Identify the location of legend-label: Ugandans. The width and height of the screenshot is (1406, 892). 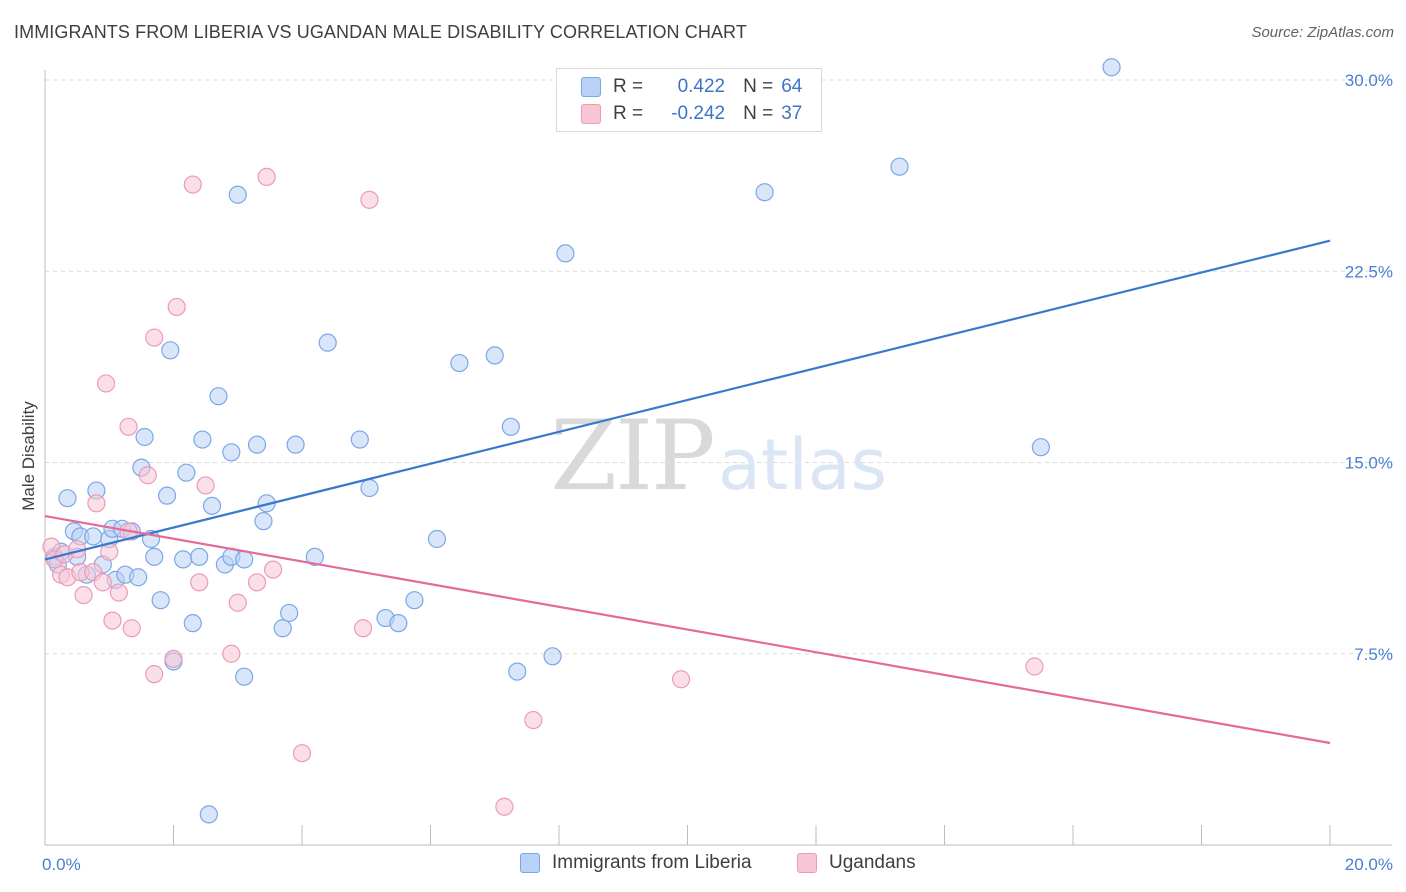
(872, 862).